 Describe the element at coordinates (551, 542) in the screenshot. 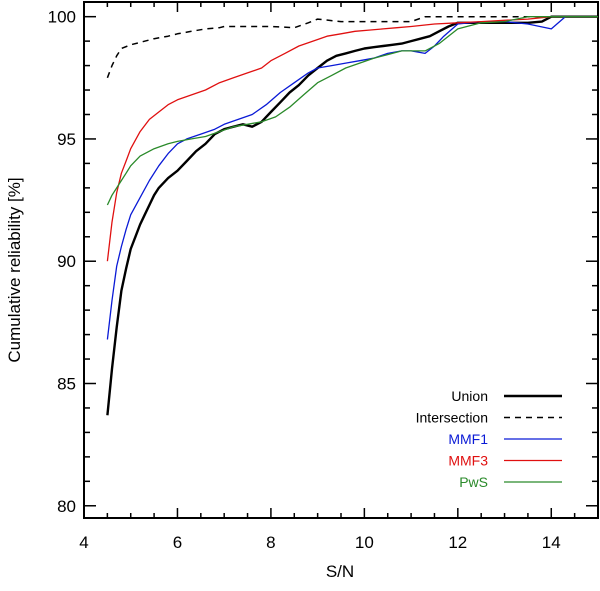

I see `x-tick-label: 14` at that location.